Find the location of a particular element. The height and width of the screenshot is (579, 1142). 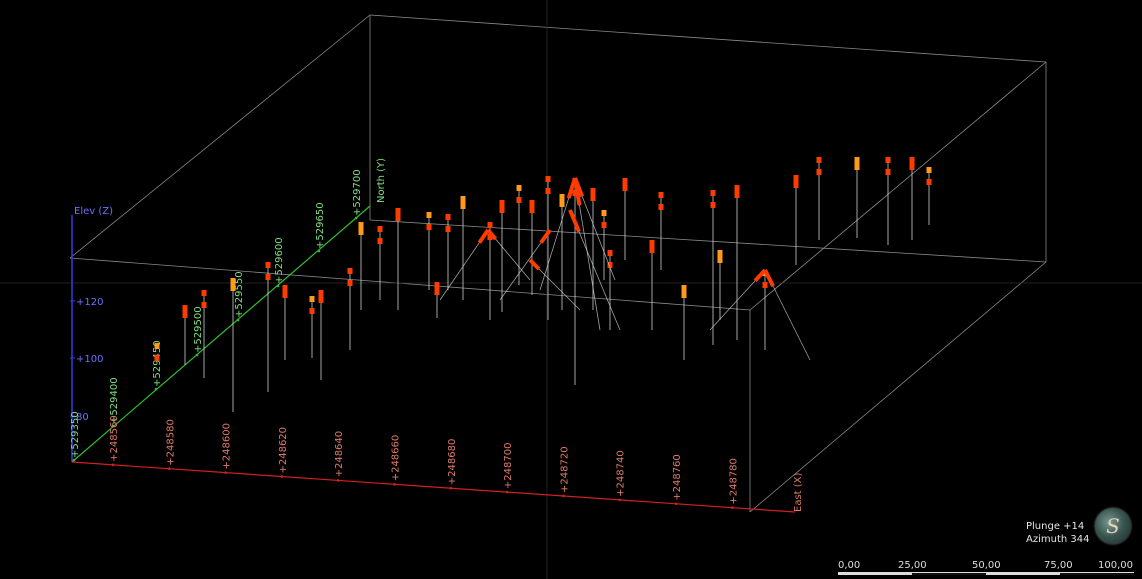

scale-label: 50,00 is located at coordinates (986, 565).